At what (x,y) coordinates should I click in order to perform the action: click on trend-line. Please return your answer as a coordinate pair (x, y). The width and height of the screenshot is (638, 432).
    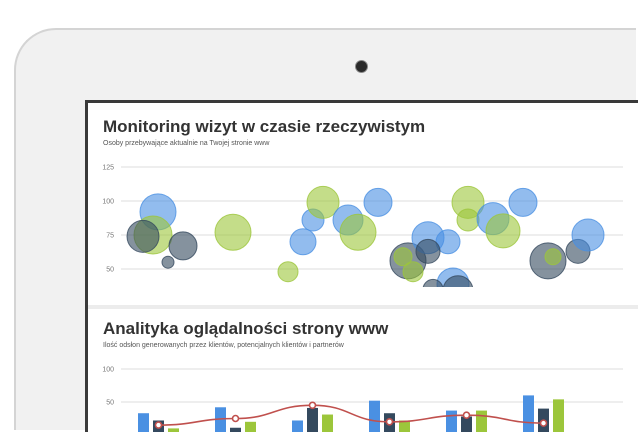
    Looking at the image, I should click on (351, 415).